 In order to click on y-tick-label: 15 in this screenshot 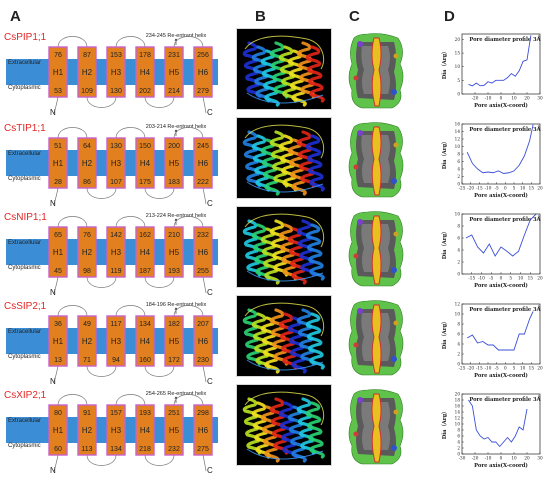, I will do `click(458, 53)`.